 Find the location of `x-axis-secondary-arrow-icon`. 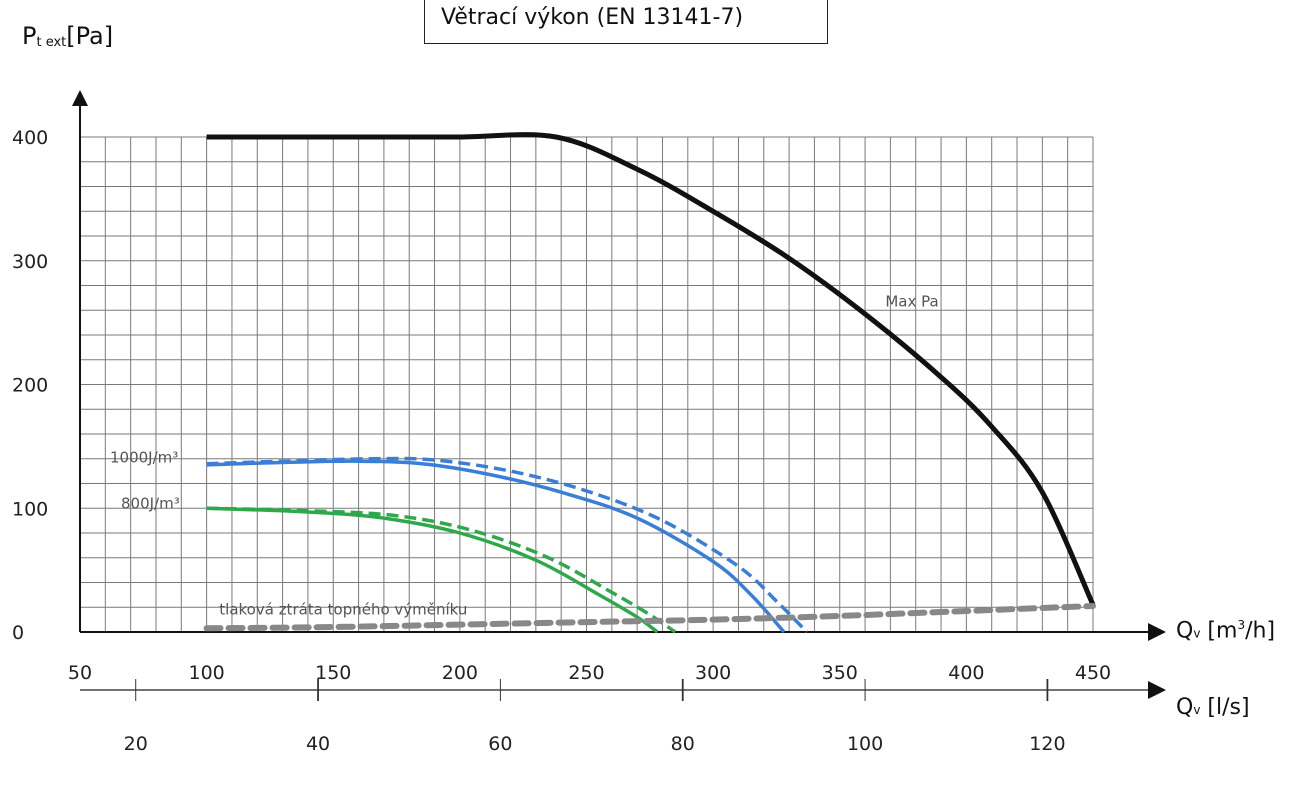

x-axis-secondary-arrow-icon is located at coordinates (1157, 690).